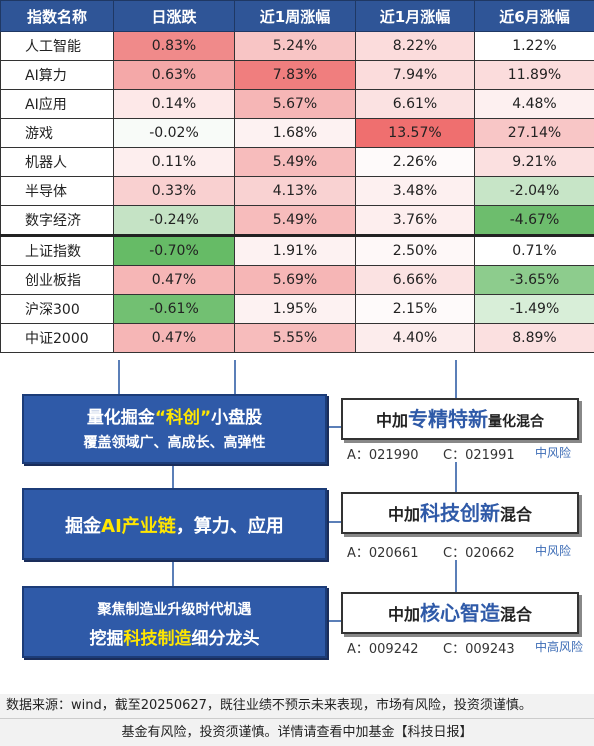 The image size is (594, 746). I want to click on header-1month-change: 近1月涨幅, so click(415, 16).